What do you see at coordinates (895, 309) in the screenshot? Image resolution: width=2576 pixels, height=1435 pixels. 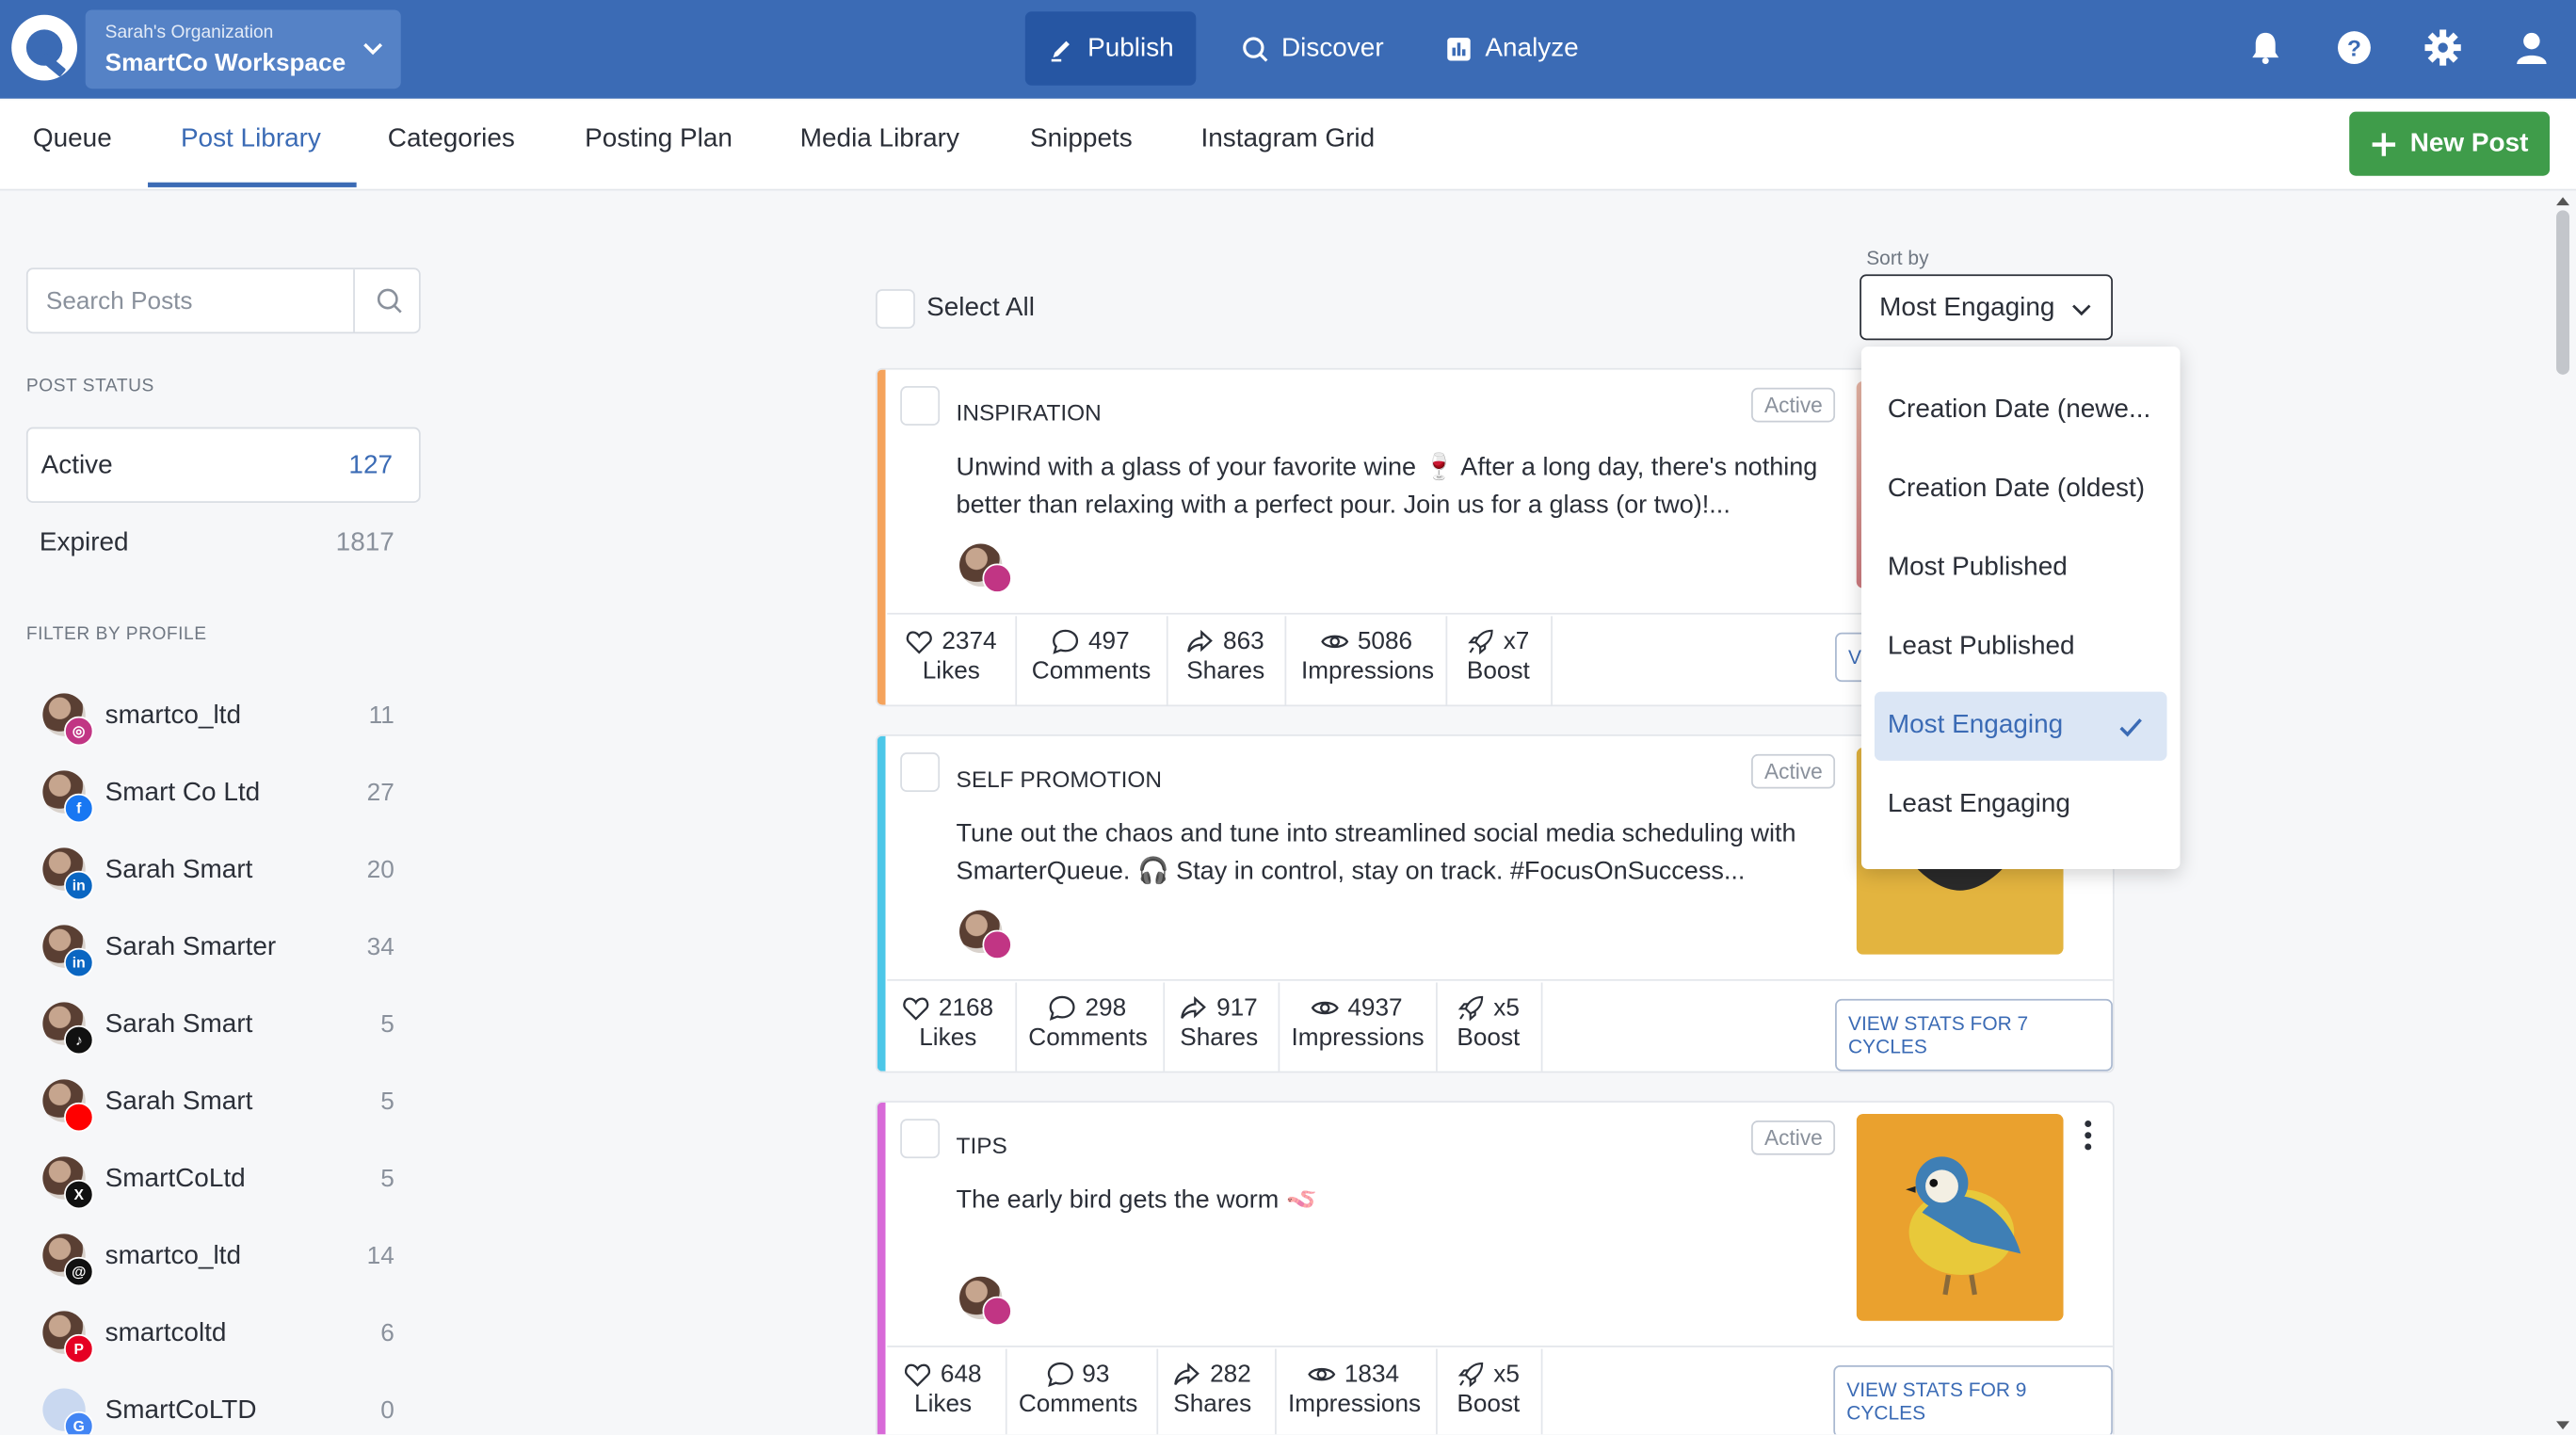 I see `select-all-checkbox` at bounding box center [895, 309].